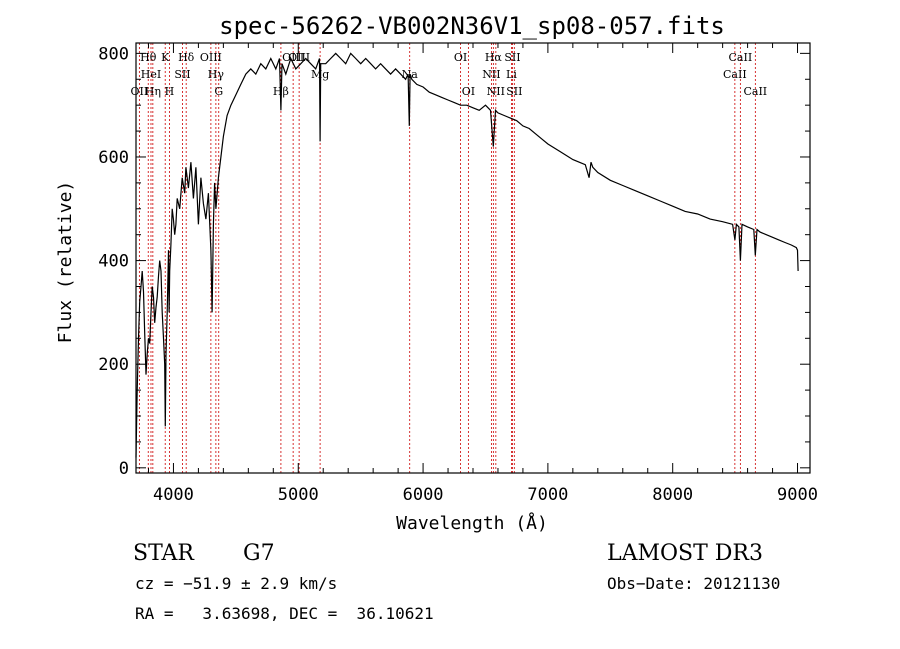 The image size is (900, 649). What do you see at coordinates (153, 91) in the screenshot?
I see `spectral-line-label: Hη` at bounding box center [153, 91].